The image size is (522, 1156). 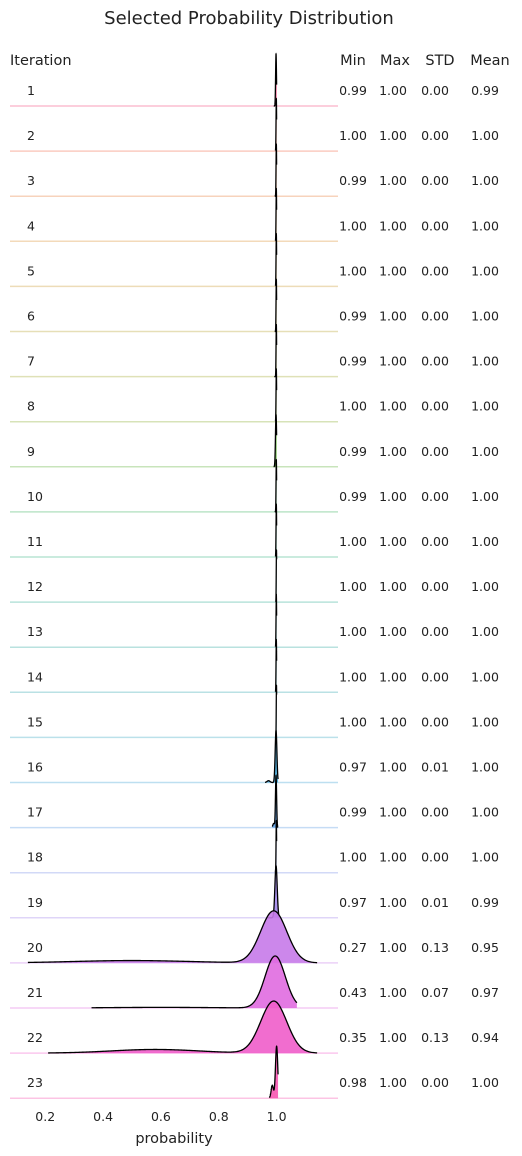 I want to click on stat-mean: 0.97, so click(x=485, y=992).